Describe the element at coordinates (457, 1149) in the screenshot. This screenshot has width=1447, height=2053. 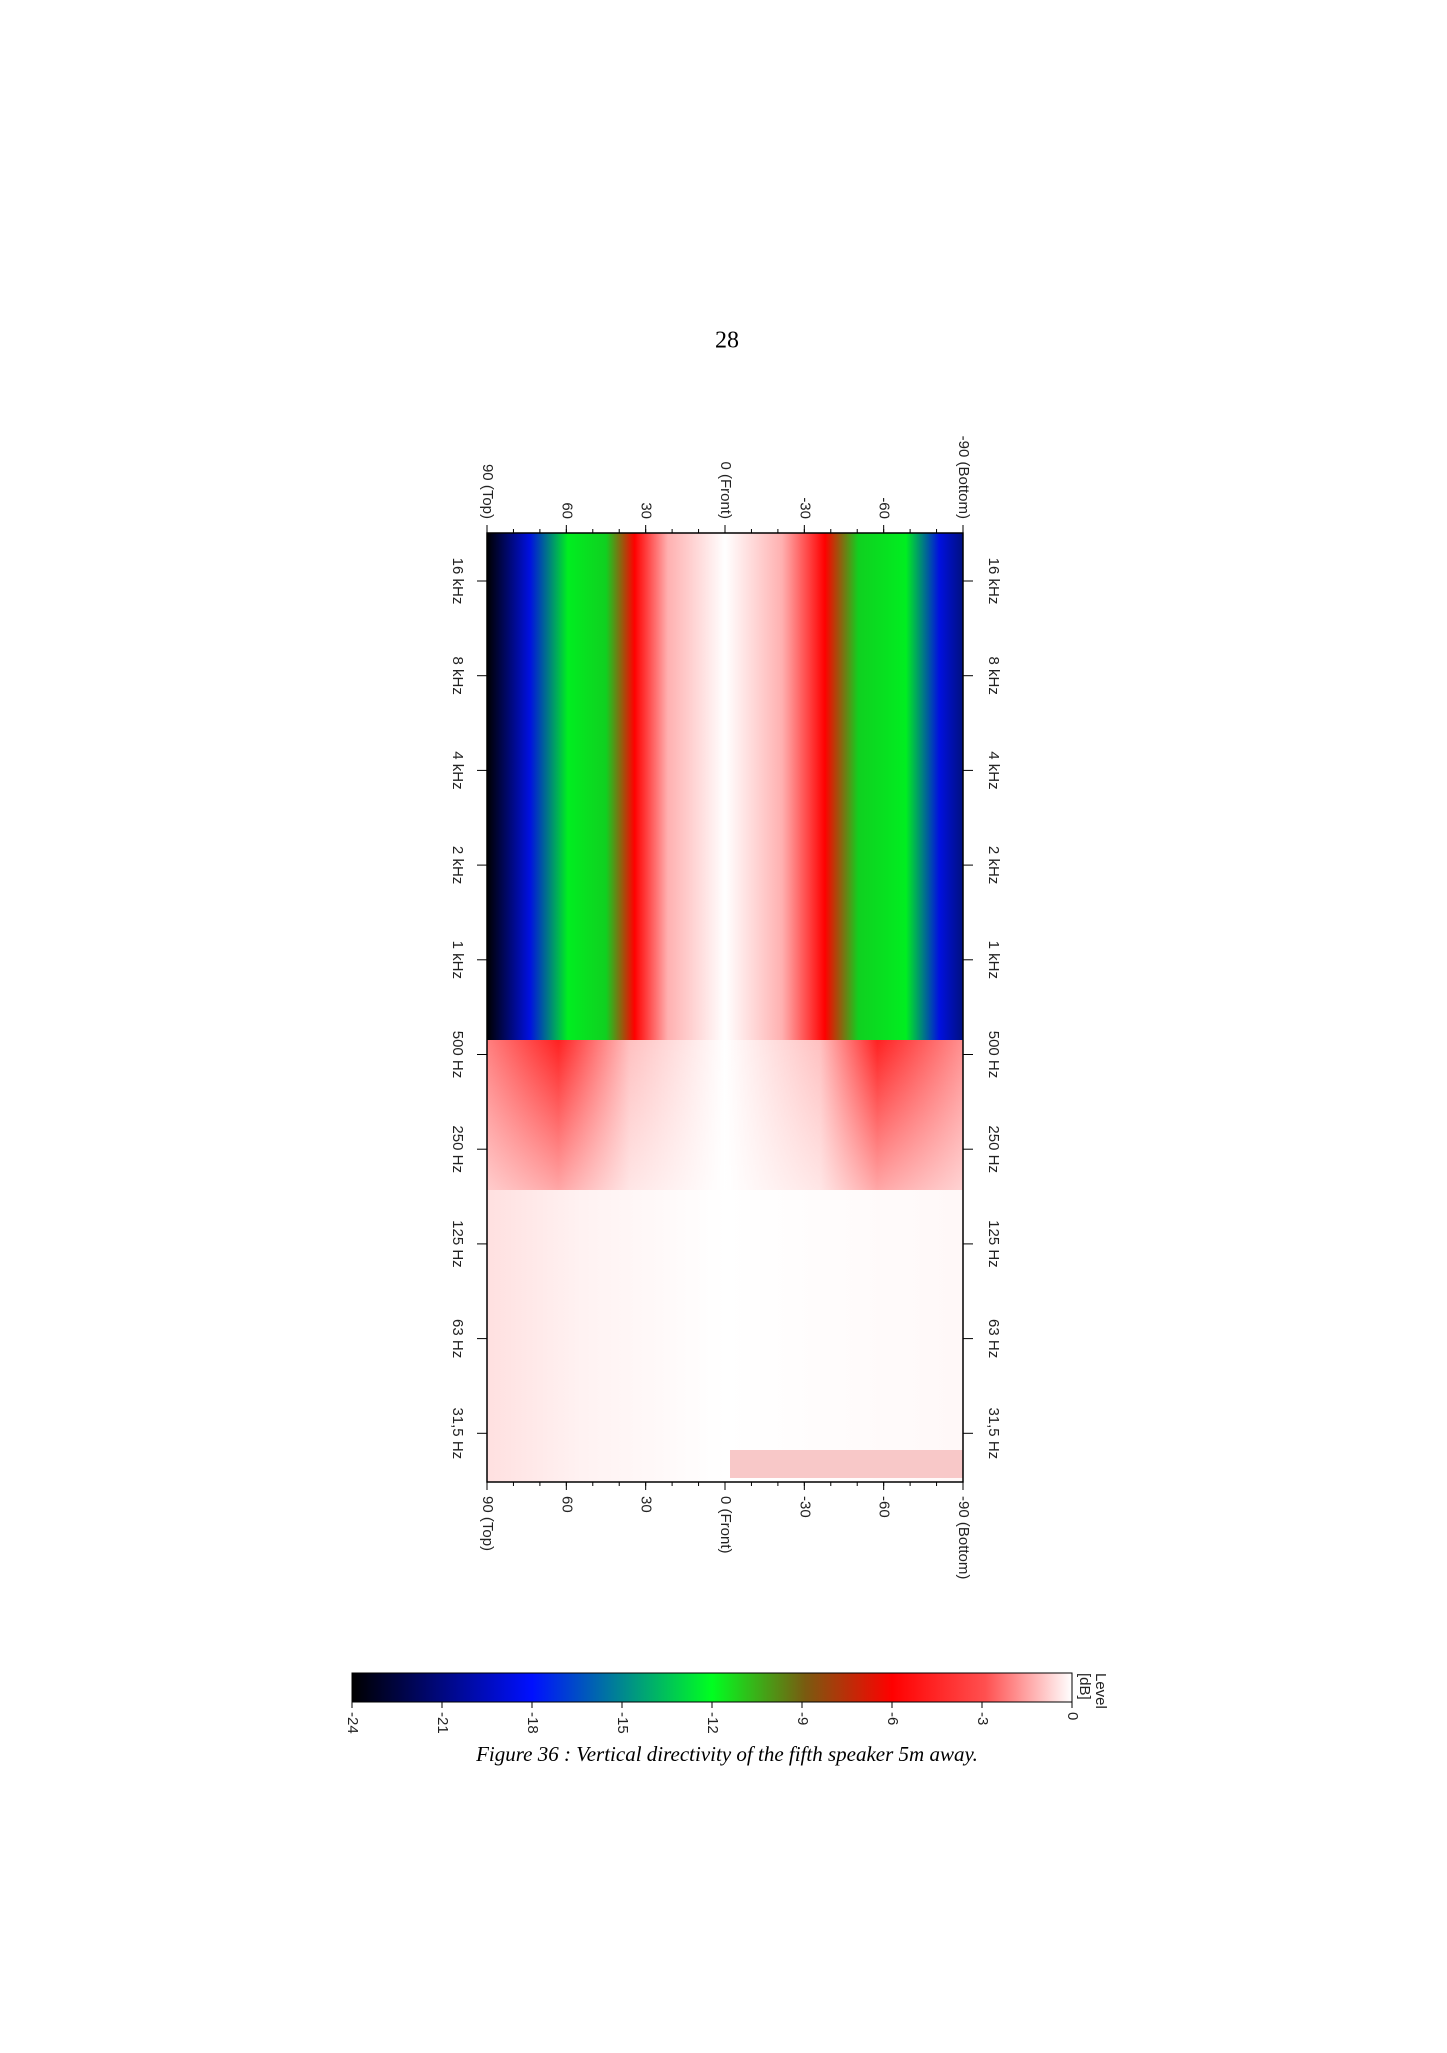
I see `freq-label-left: 250 Hz` at that location.